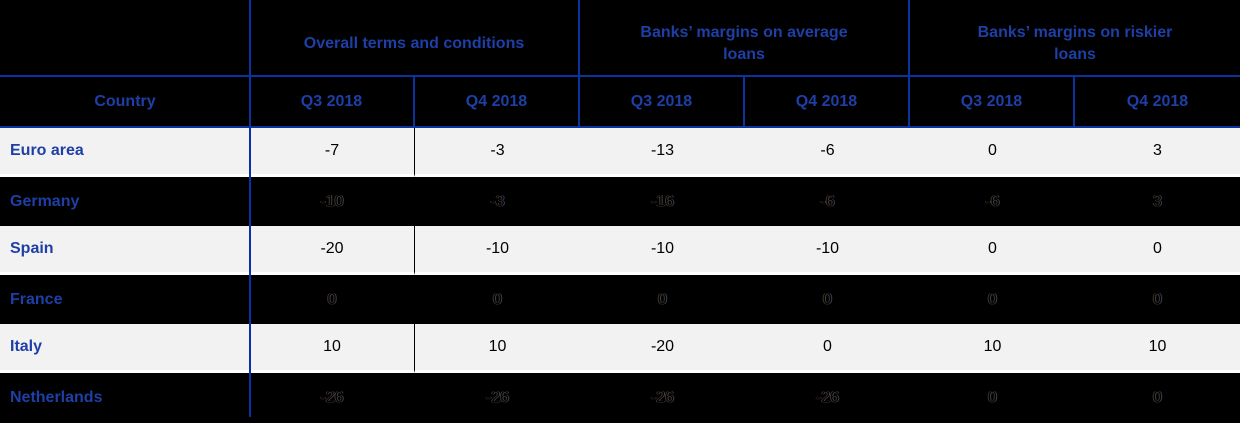 The height and width of the screenshot is (423, 1240). Describe the element at coordinates (497, 102) in the screenshot. I see `column-header-q4-overall: Q4 2018` at that location.